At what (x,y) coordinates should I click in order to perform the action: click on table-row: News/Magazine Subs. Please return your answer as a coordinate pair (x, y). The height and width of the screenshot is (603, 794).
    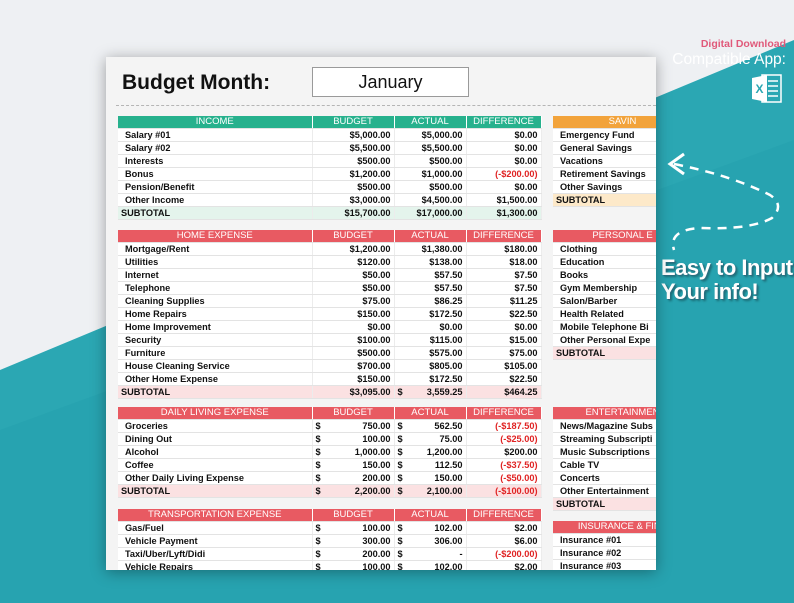
    Looking at the image, I should click on (604, 426).